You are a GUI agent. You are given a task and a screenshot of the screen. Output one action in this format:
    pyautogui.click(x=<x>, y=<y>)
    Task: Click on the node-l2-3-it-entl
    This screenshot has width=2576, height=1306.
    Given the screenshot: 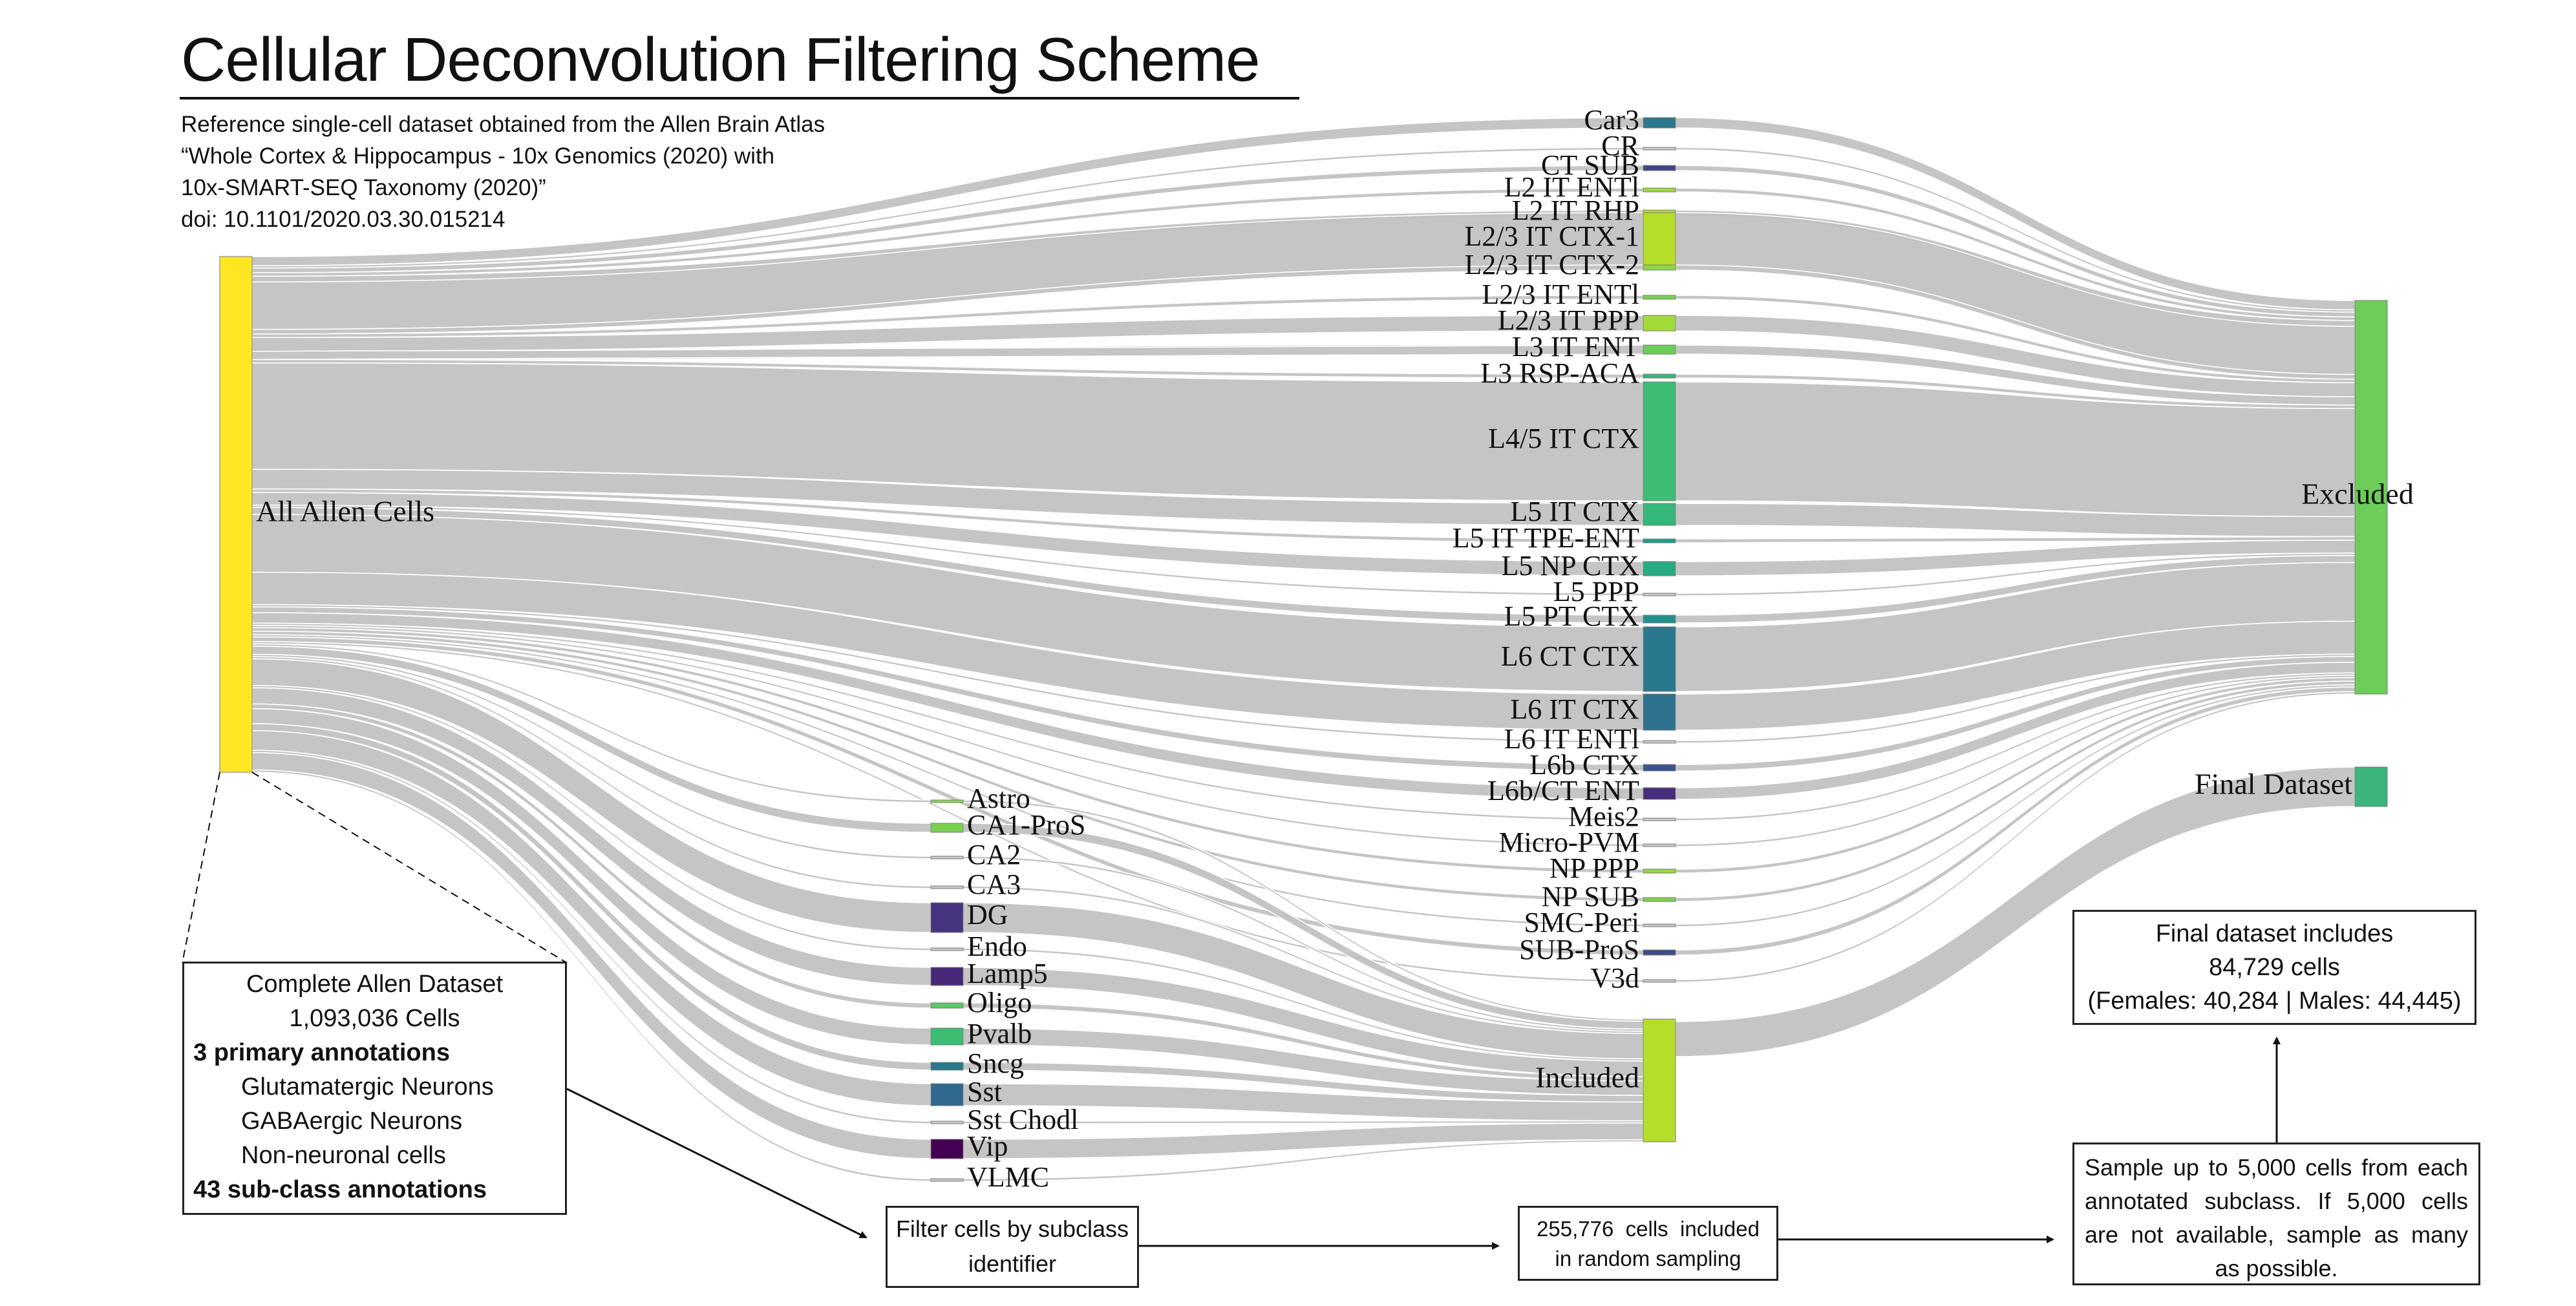 What is the action you would take?
    pyautogui.click(x=1659, y=297)
    